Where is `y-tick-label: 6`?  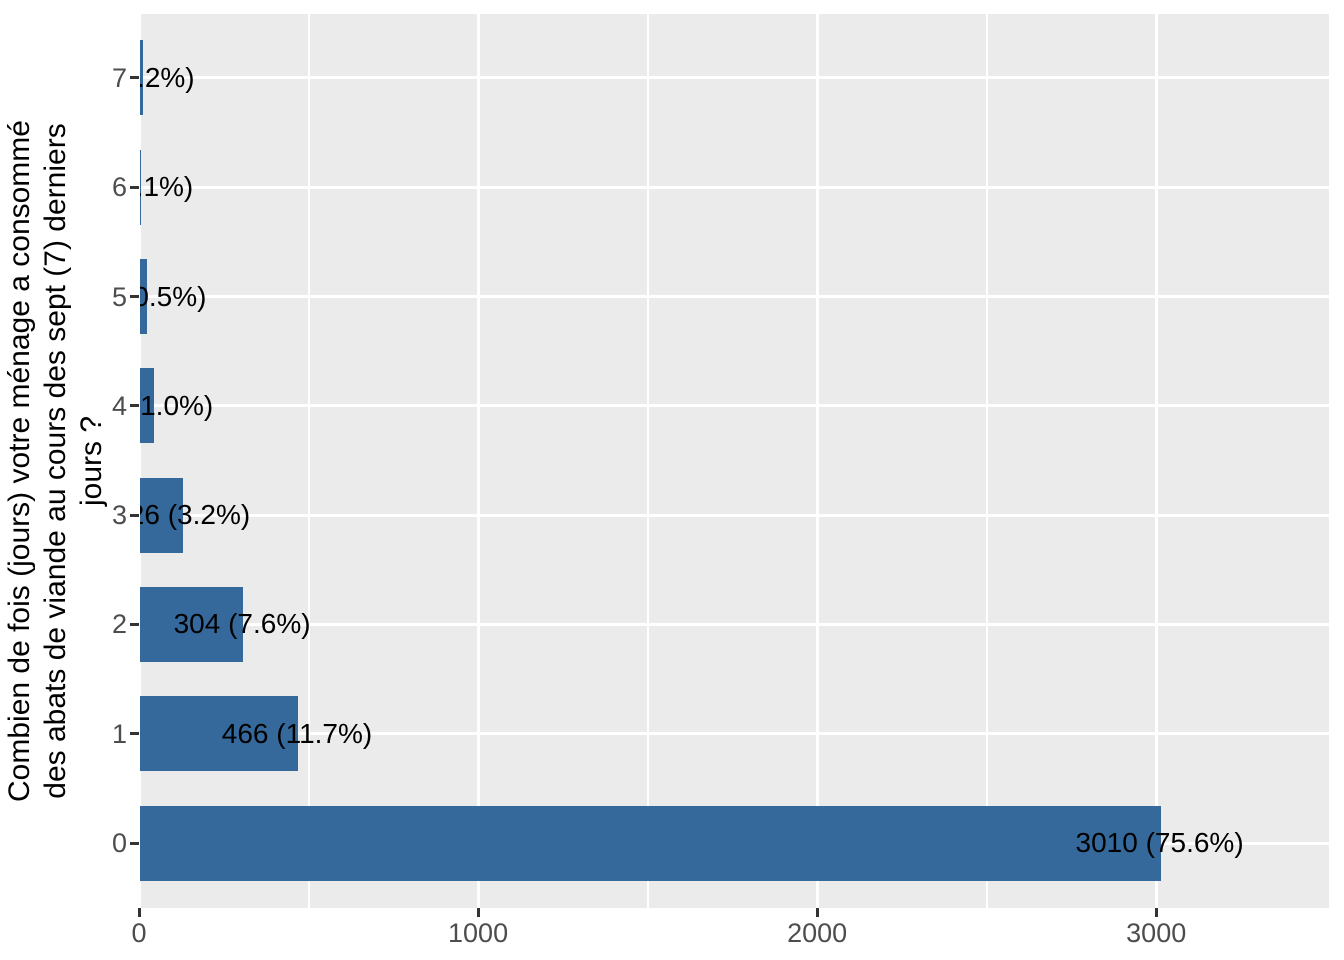
y-tick-label: 6 is located at coordinates (119, 187).